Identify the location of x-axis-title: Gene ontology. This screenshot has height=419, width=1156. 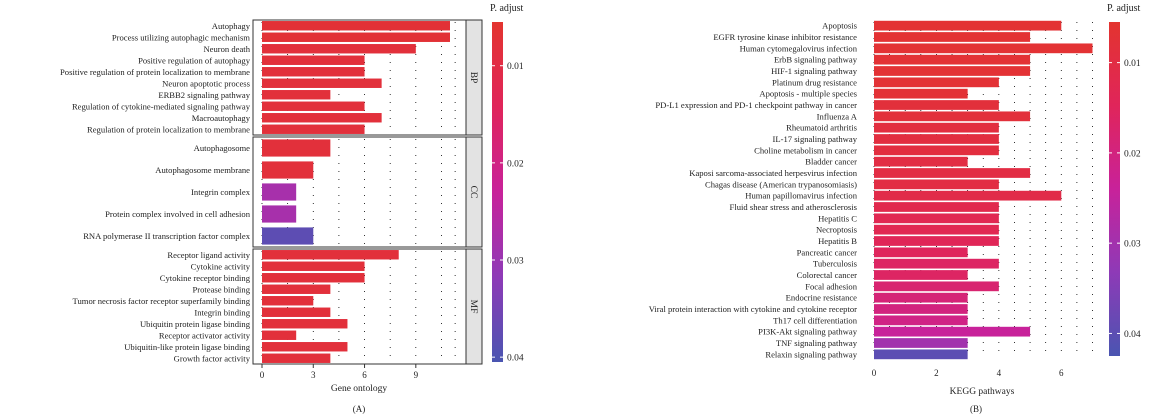
(359, 389).